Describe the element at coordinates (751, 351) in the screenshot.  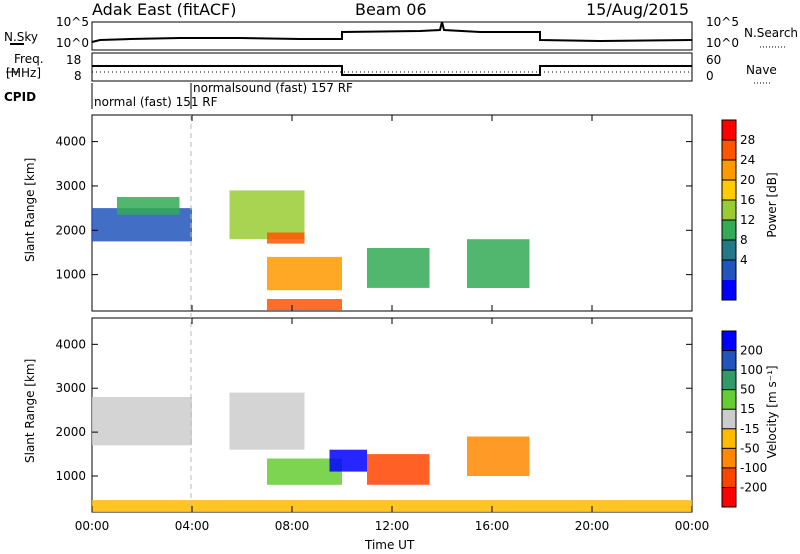
I see `velocity-colorbar-tick-label-0: 200` at that location.